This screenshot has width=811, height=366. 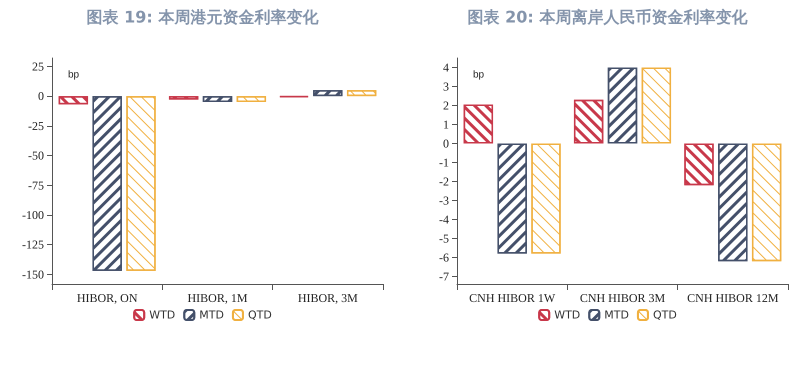 I want to click on chart-title: 图表 19: 本周港元资金利率变化, so click(x=203, y=17).